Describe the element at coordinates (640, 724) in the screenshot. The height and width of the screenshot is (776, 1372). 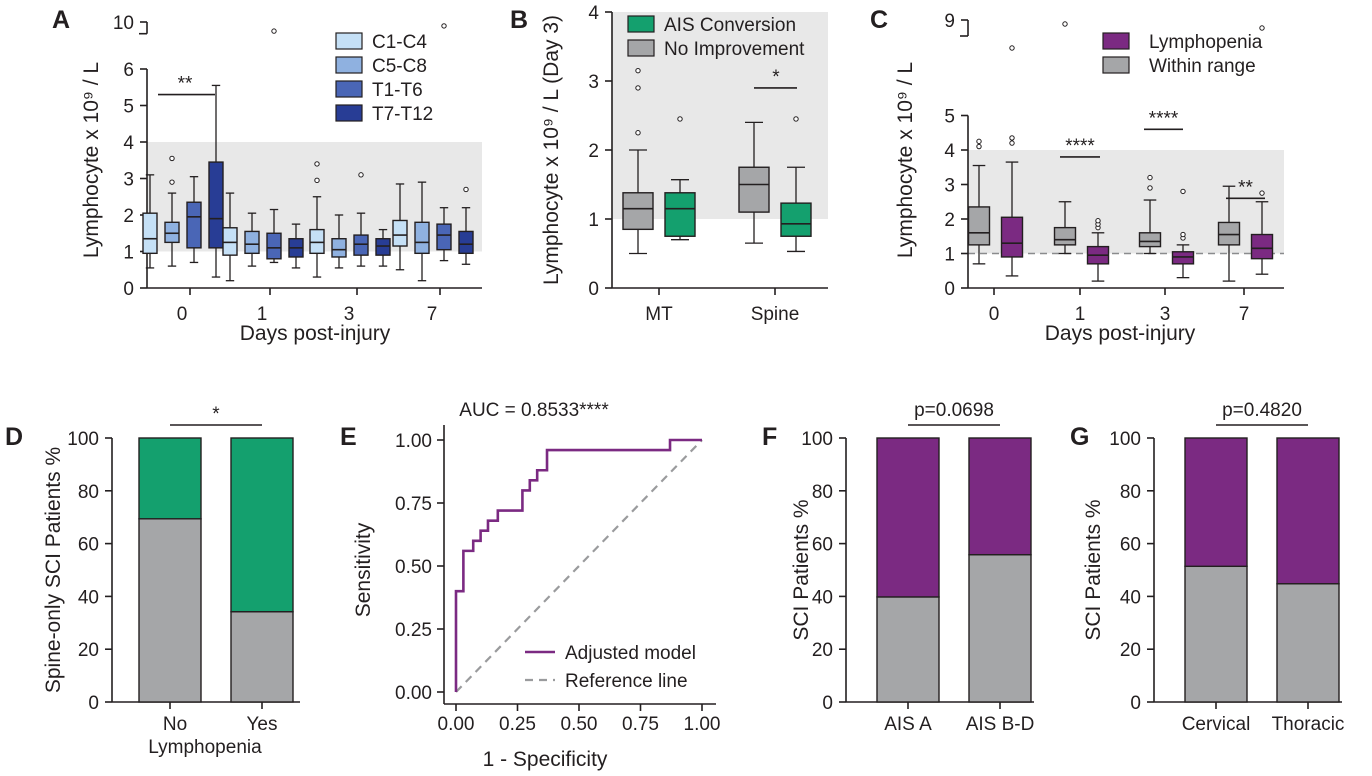
I see `panel-e-x-tick-label: 0.75` at that location.